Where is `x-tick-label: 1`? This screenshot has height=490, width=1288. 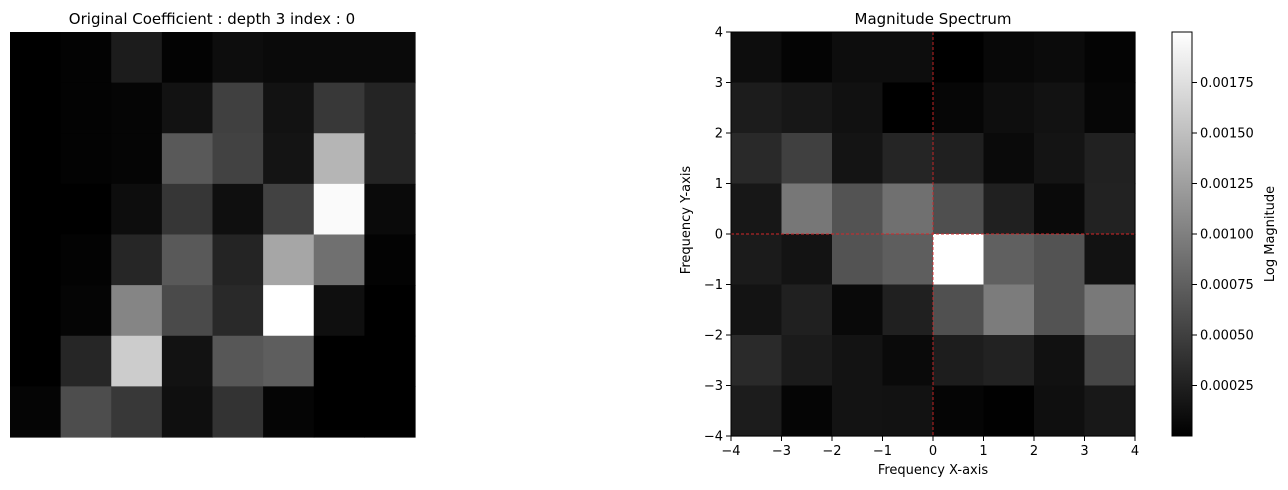
x-tick-label: 1 is located at coordinates (983, 451).